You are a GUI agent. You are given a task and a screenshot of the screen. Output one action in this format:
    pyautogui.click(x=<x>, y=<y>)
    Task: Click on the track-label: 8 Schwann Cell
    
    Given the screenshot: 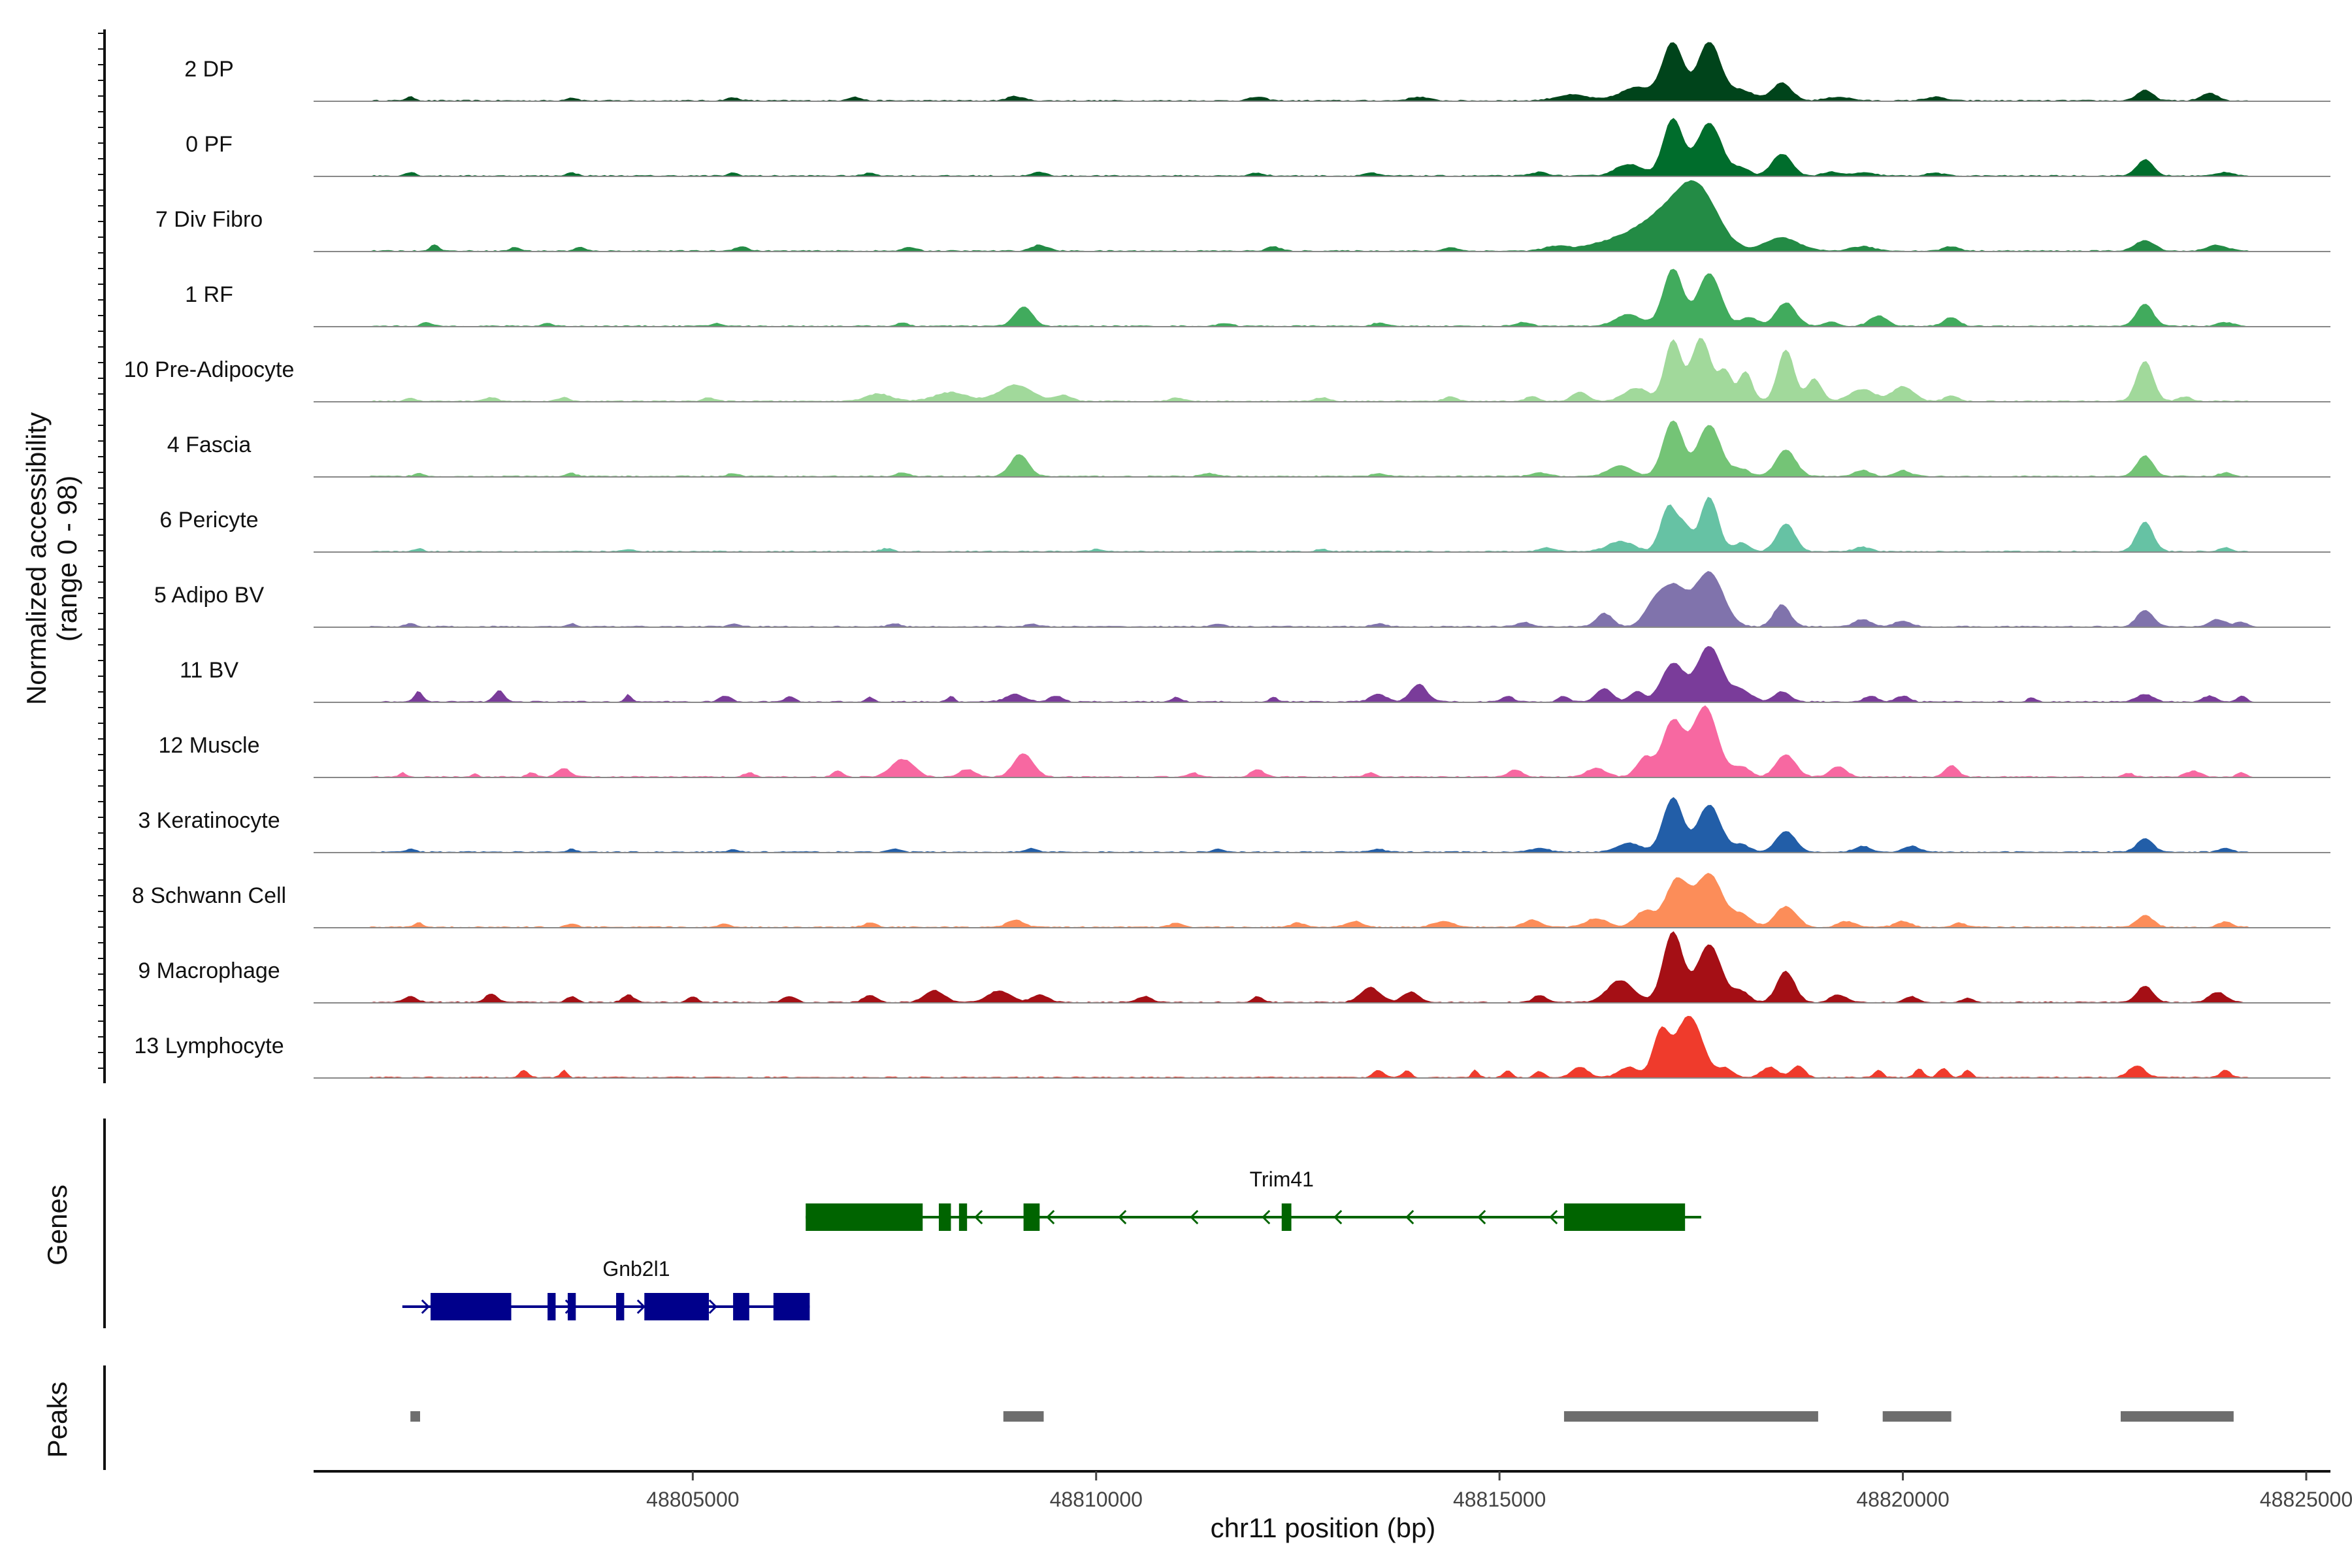 What is the action you would take?
    pyautogui.click(x=209, y=895)
    